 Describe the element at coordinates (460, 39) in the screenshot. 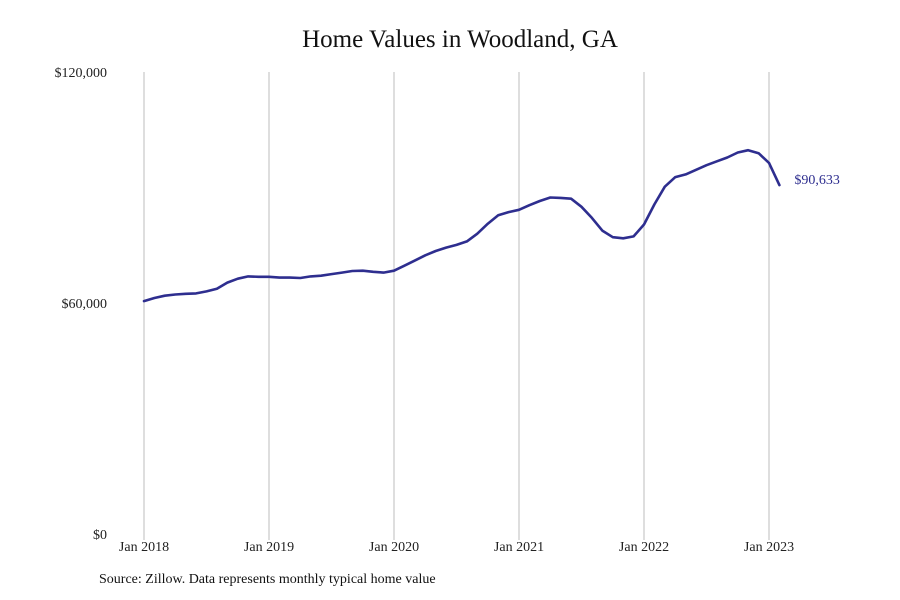

I see `chart-title: Home Values in Woodland, GA` at that location.